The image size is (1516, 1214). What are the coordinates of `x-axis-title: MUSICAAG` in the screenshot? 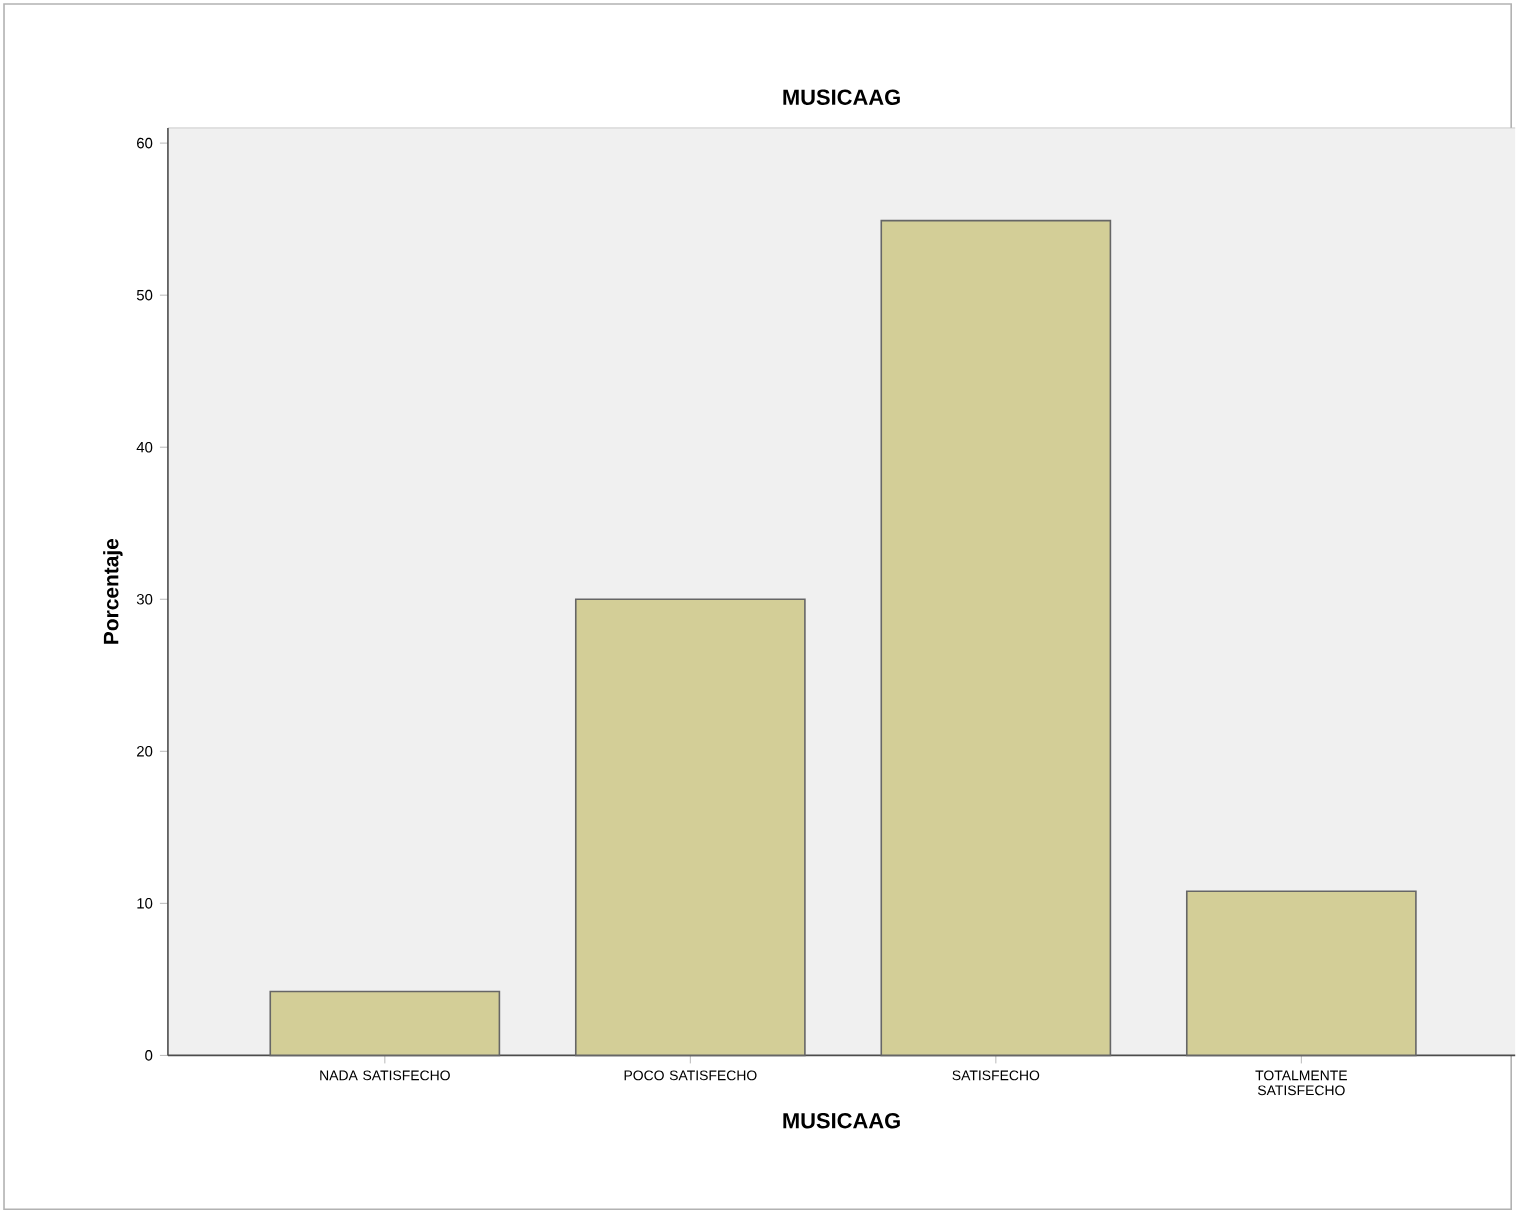 It's located at (841, 1121).